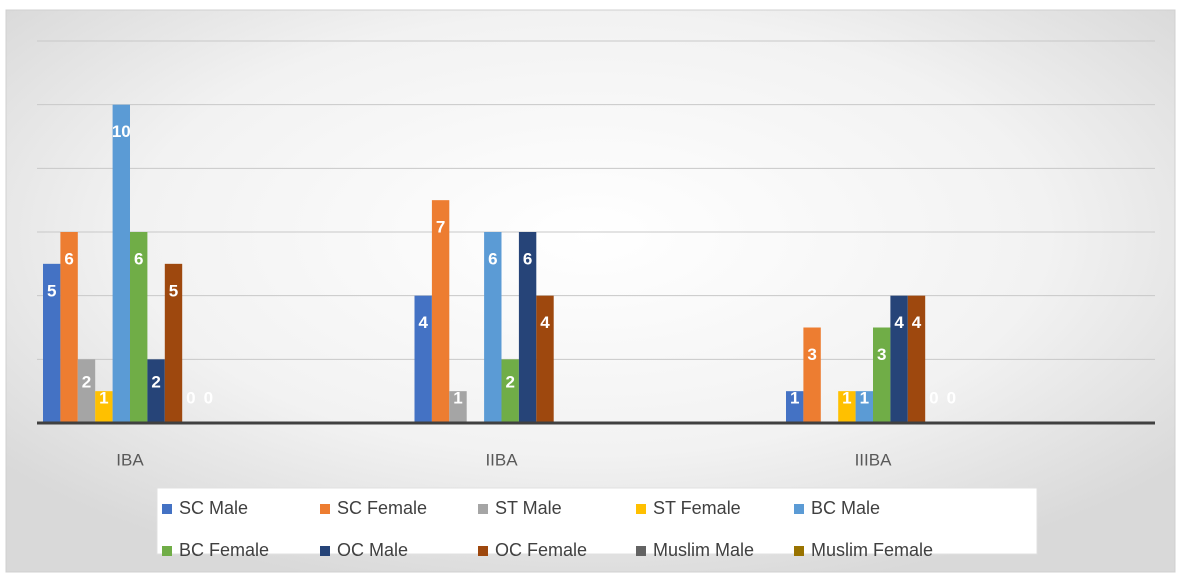 This screenshot has height=579, width=1181. Describe the element at coordinates (597, 521) in the screenshot. I see `legend-box` at that location.